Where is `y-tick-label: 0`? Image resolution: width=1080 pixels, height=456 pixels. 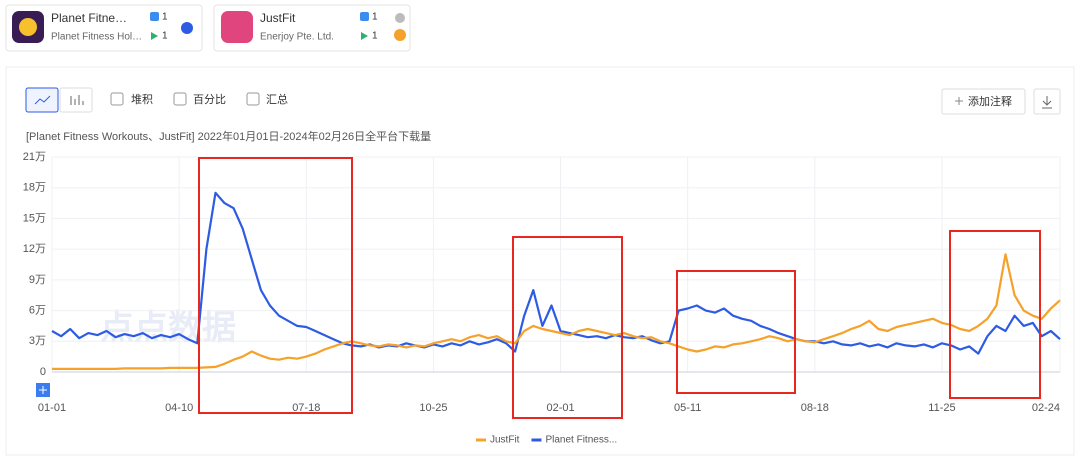
y-tick-label: 0 is located at coordinates (43, 372).